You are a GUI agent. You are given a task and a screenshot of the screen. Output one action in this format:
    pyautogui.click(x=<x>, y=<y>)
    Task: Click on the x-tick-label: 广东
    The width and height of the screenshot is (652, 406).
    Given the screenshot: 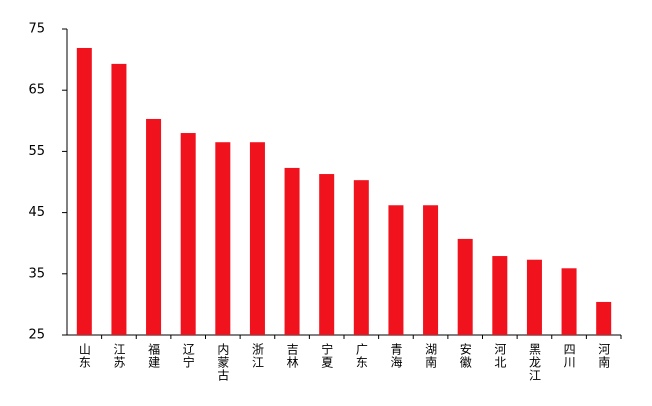 What is the action you would take?
    pyautogui.click(x=361, y=356)
    